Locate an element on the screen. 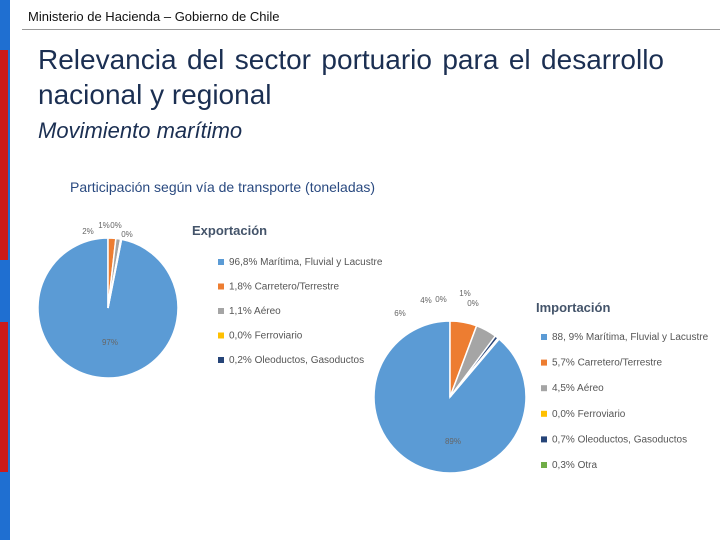 The width and height of the screenshot is (720, 540). side-accent-bar is located at coordinates (5, 270).